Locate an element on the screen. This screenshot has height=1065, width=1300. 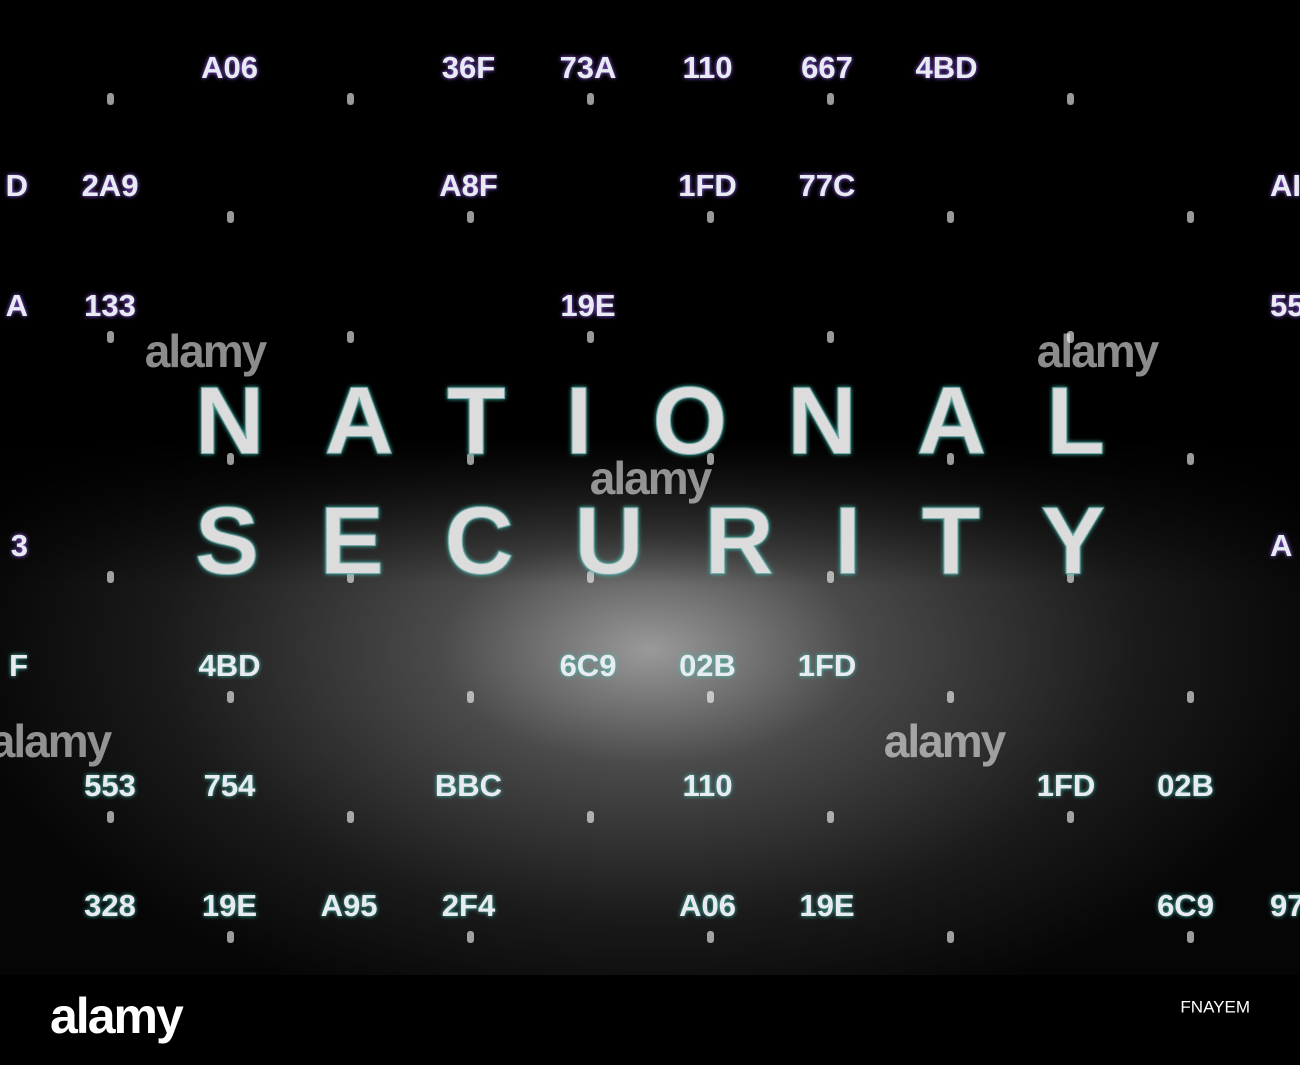
hex-code: 2F4 is located at coordinates (469, 905).